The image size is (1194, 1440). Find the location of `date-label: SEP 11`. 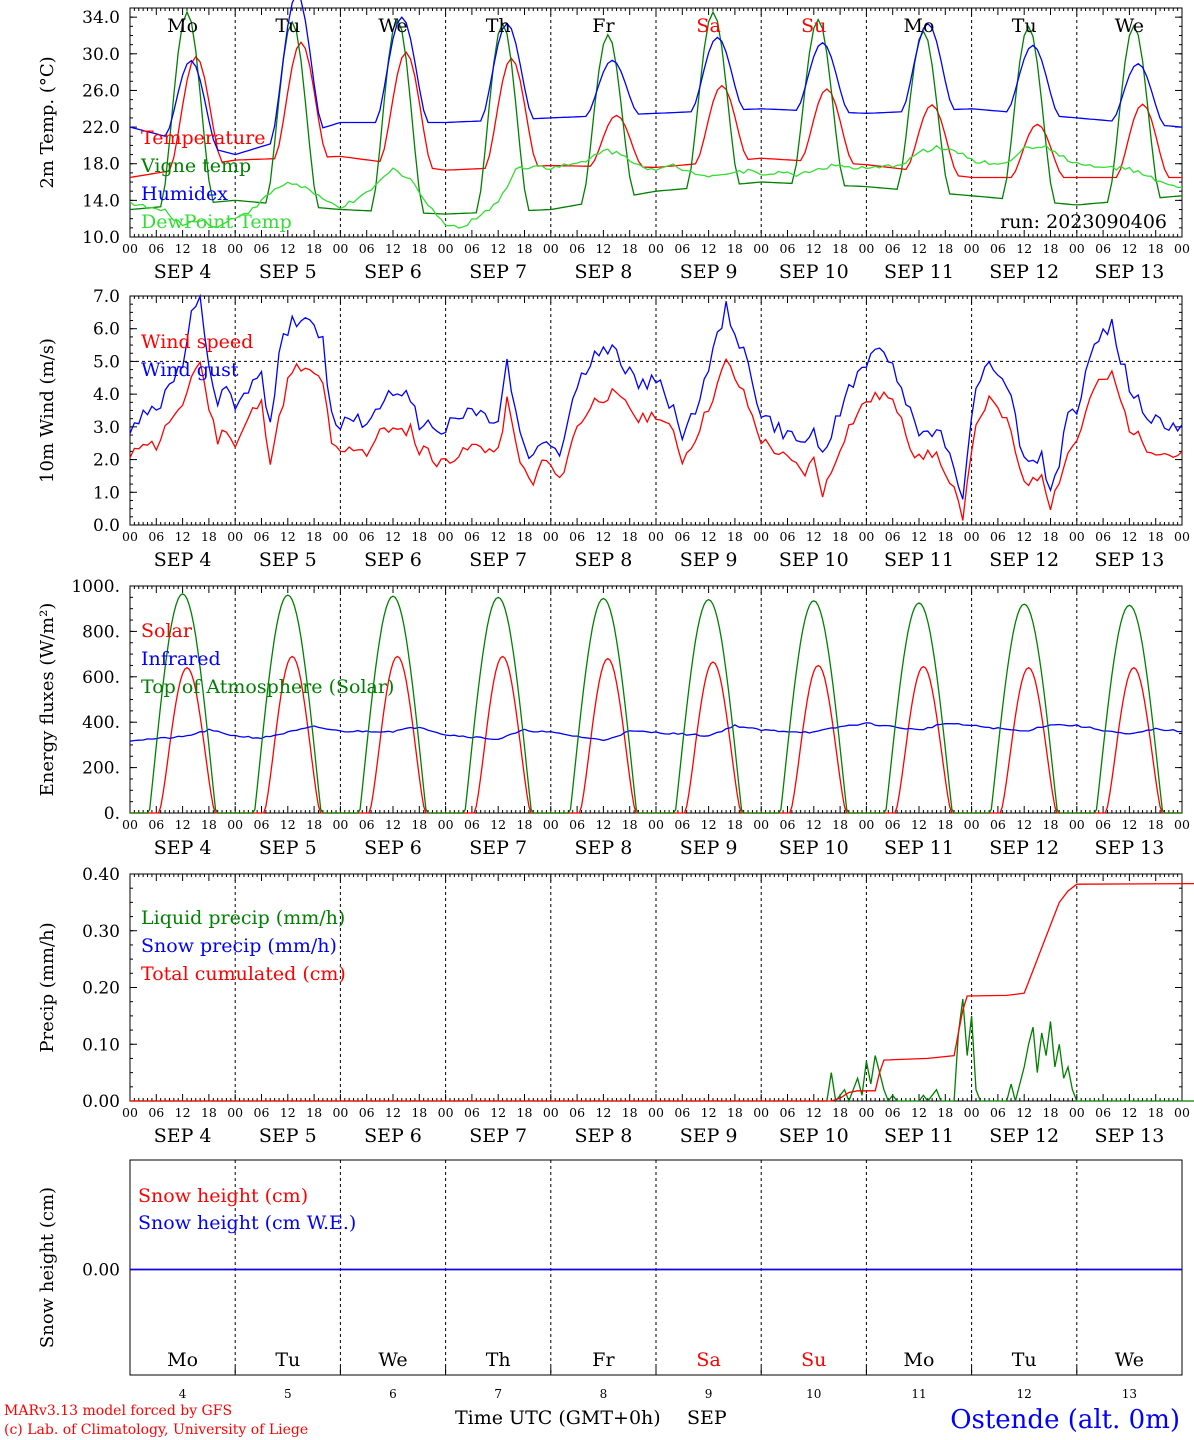

date-label: SEP 11 is located at coordinates (919, 1136).